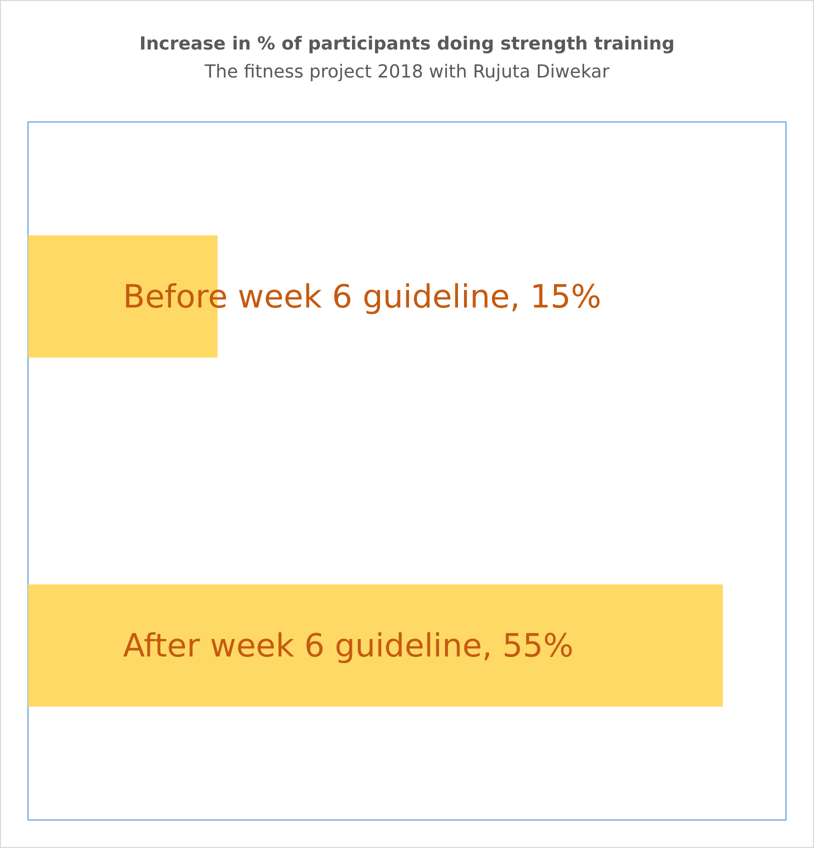  What do you see at coordinates (348, 645) in the screenshot?
I see `data-label: After week 6 guideline, 55%` at bounding box center [348, 645].